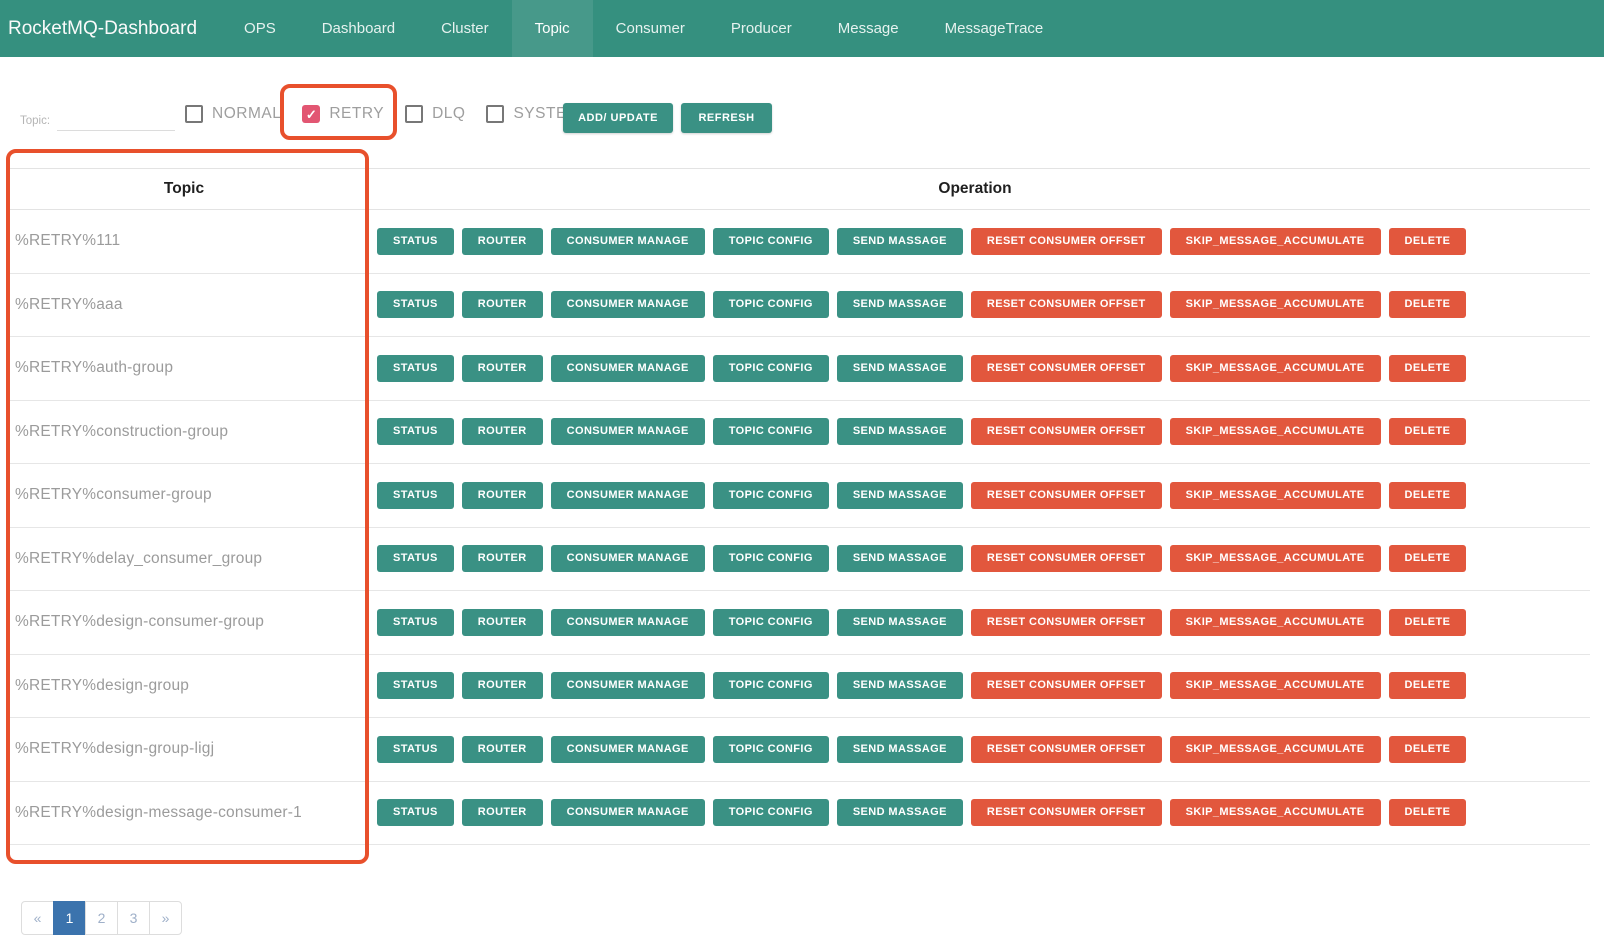 The height and width of the screenshot is (949, 1604). I want to click on pagination-next: », so click(165, 918).